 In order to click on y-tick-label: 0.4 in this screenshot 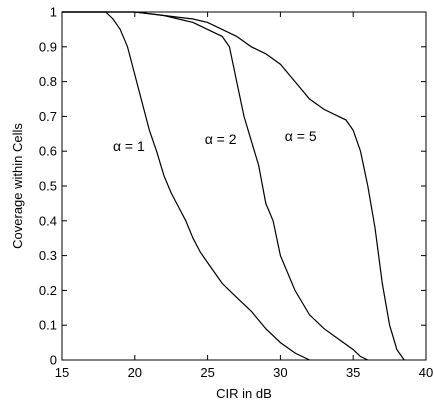, I will do `click(48, 220)`.